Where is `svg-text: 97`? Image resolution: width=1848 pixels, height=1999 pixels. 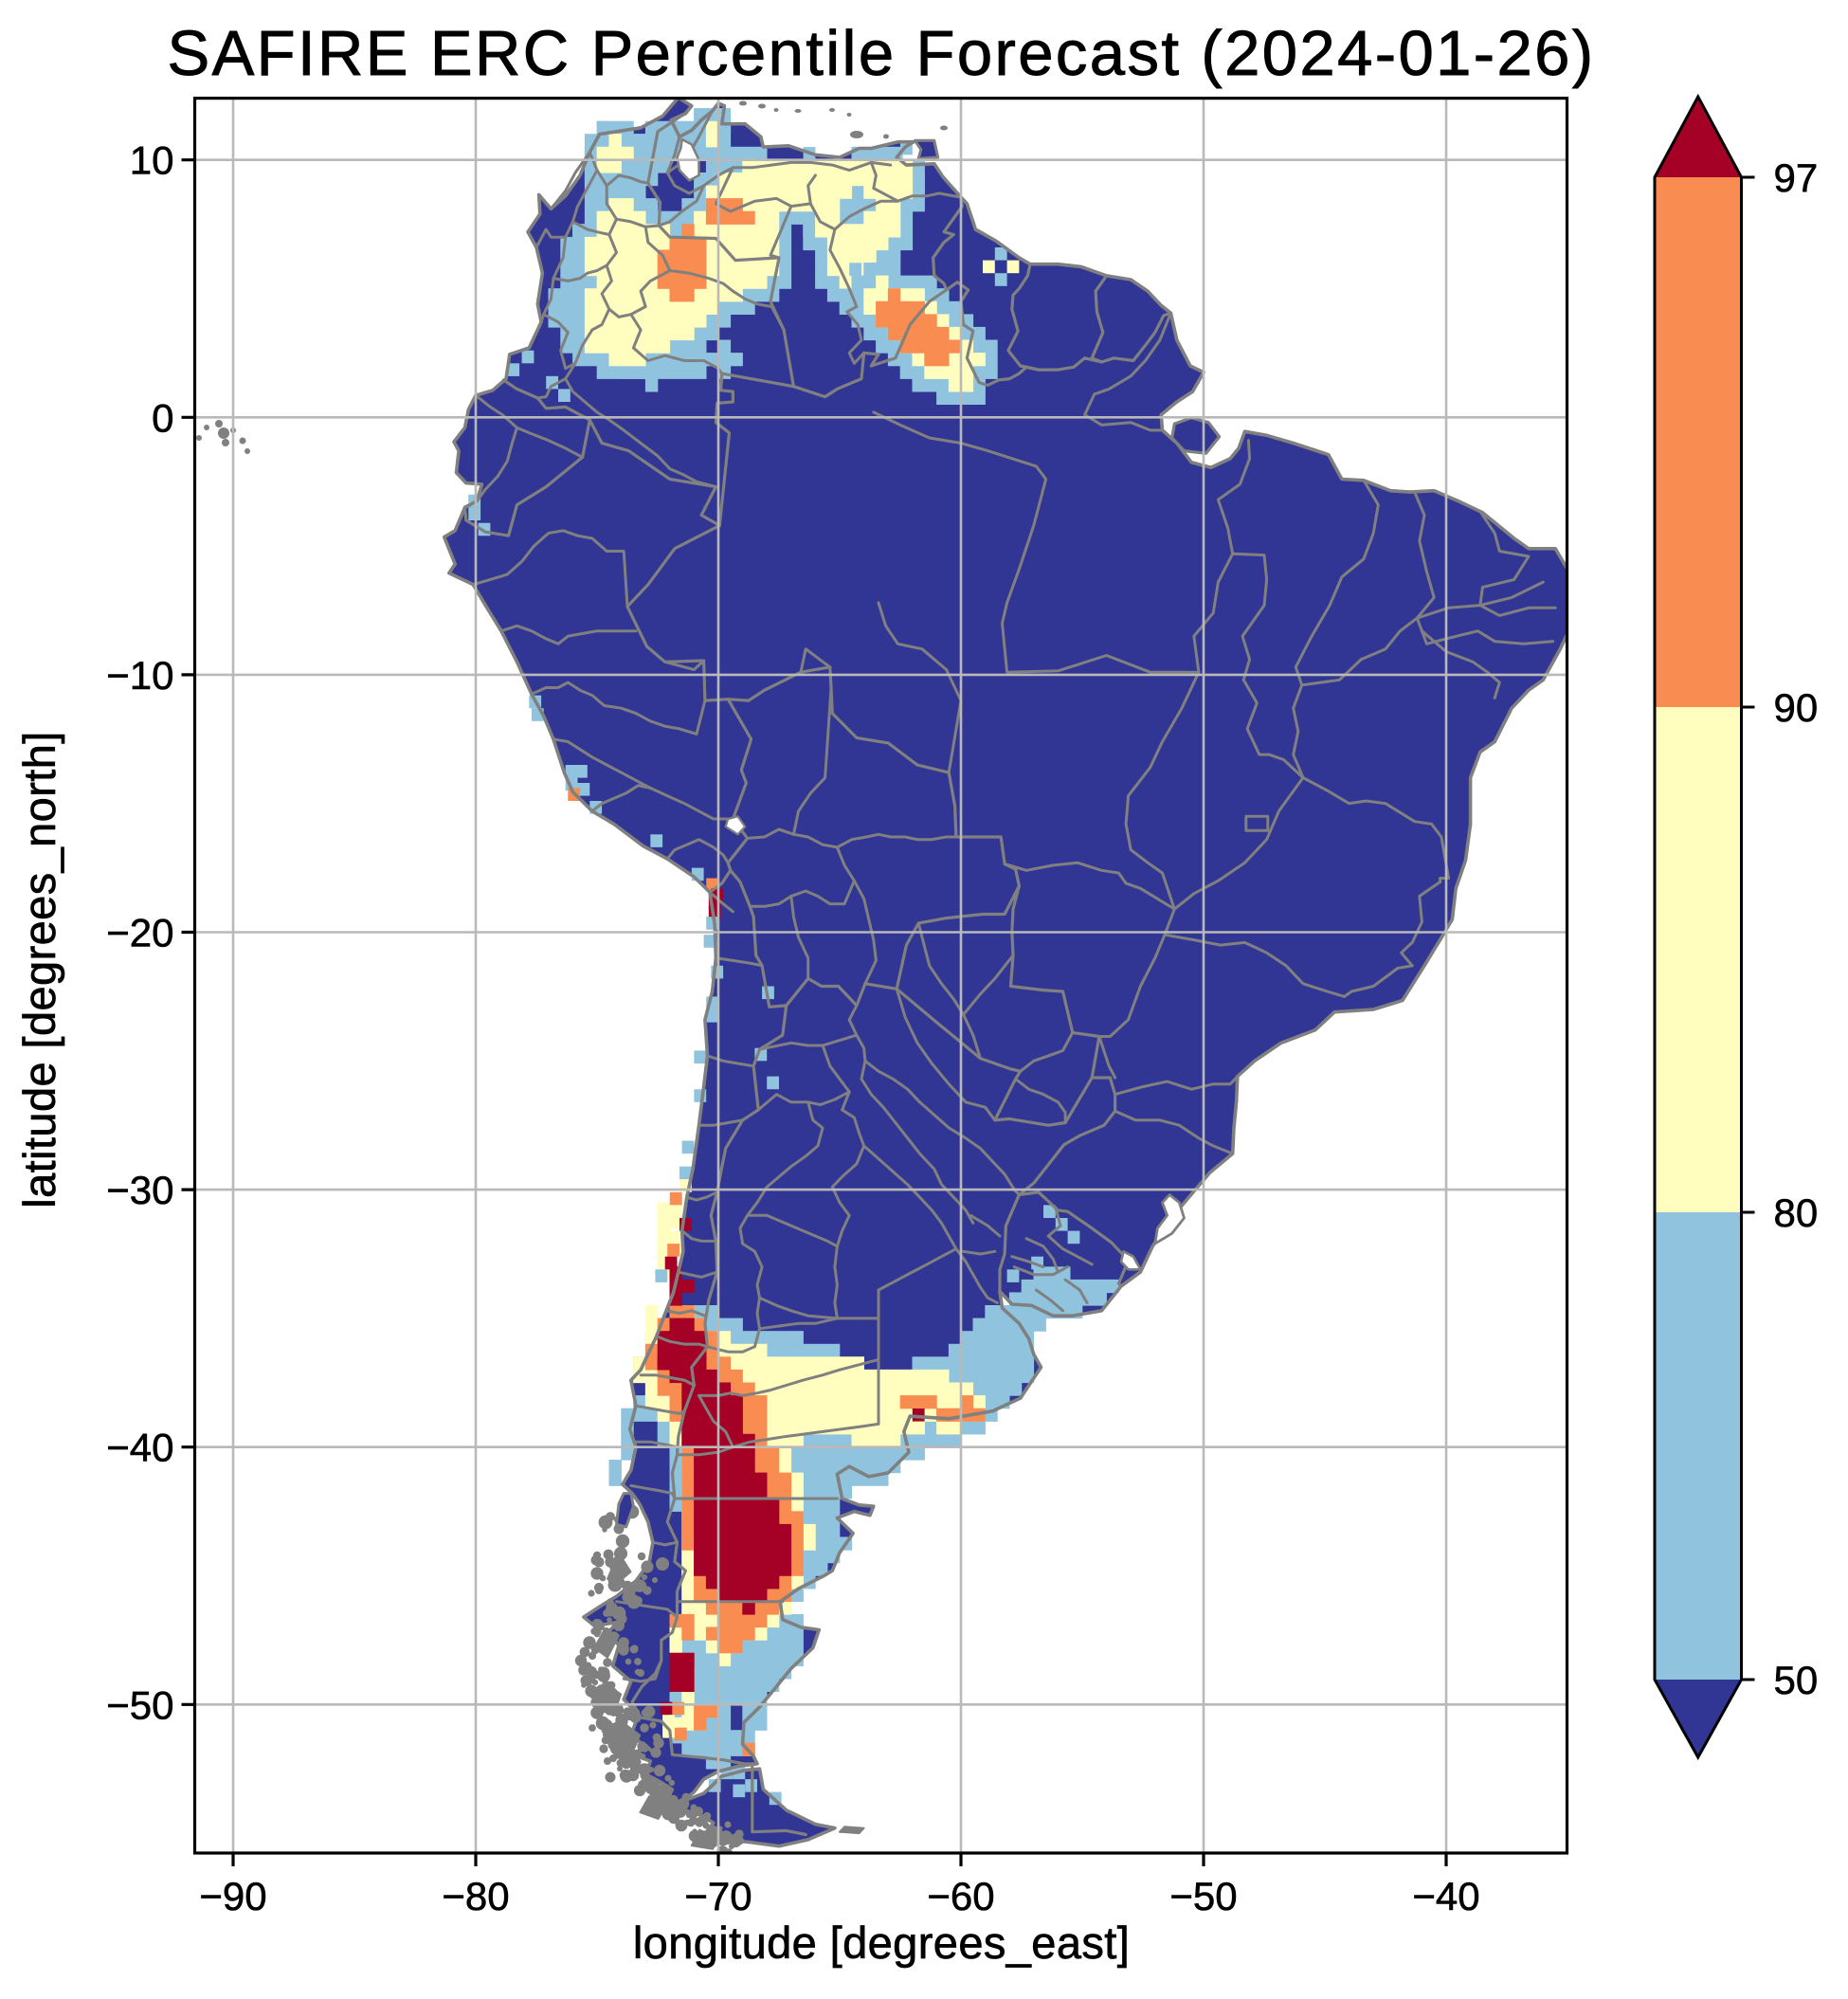 svg-text: 97 is located at coordinates (1796, 178).